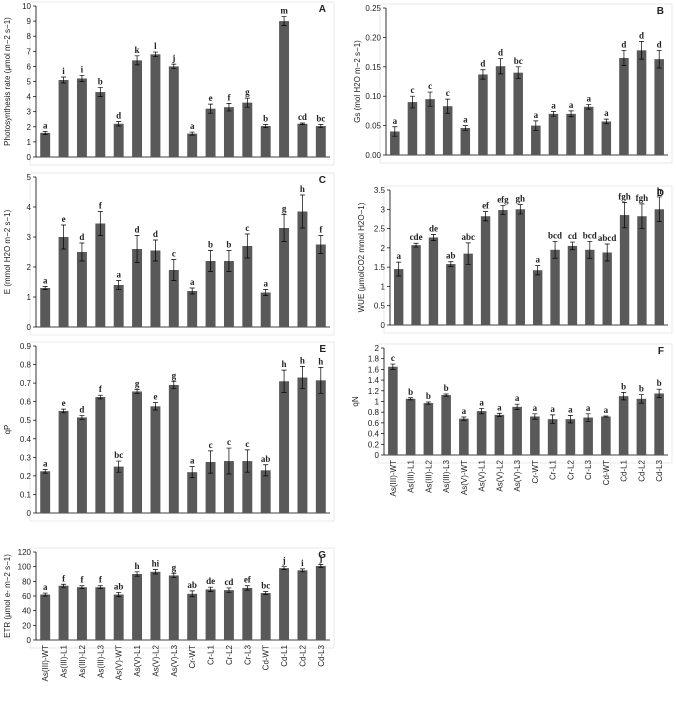 The height and width of the screenshot is (718, 676). I want to click on y-tick-label: 2, so click(29, 127).